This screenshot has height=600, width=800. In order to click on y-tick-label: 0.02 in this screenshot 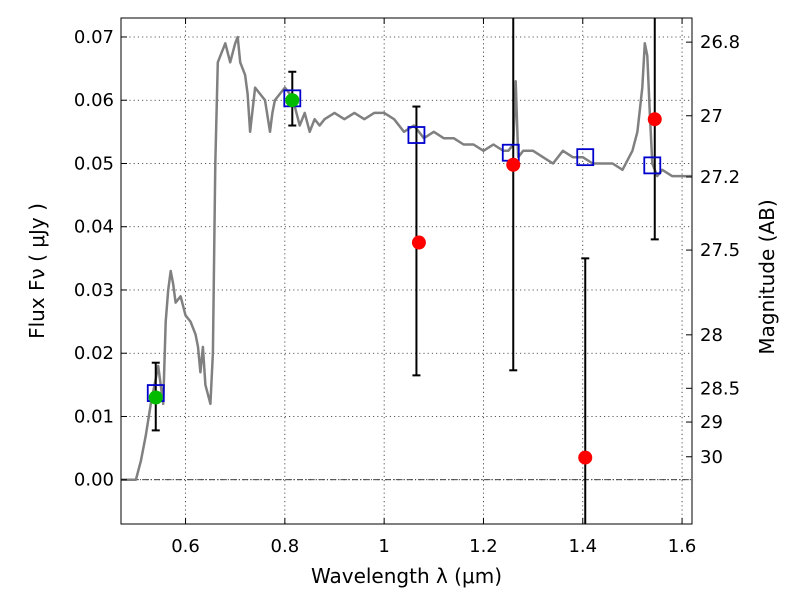, I will do `click(94, 353)`.